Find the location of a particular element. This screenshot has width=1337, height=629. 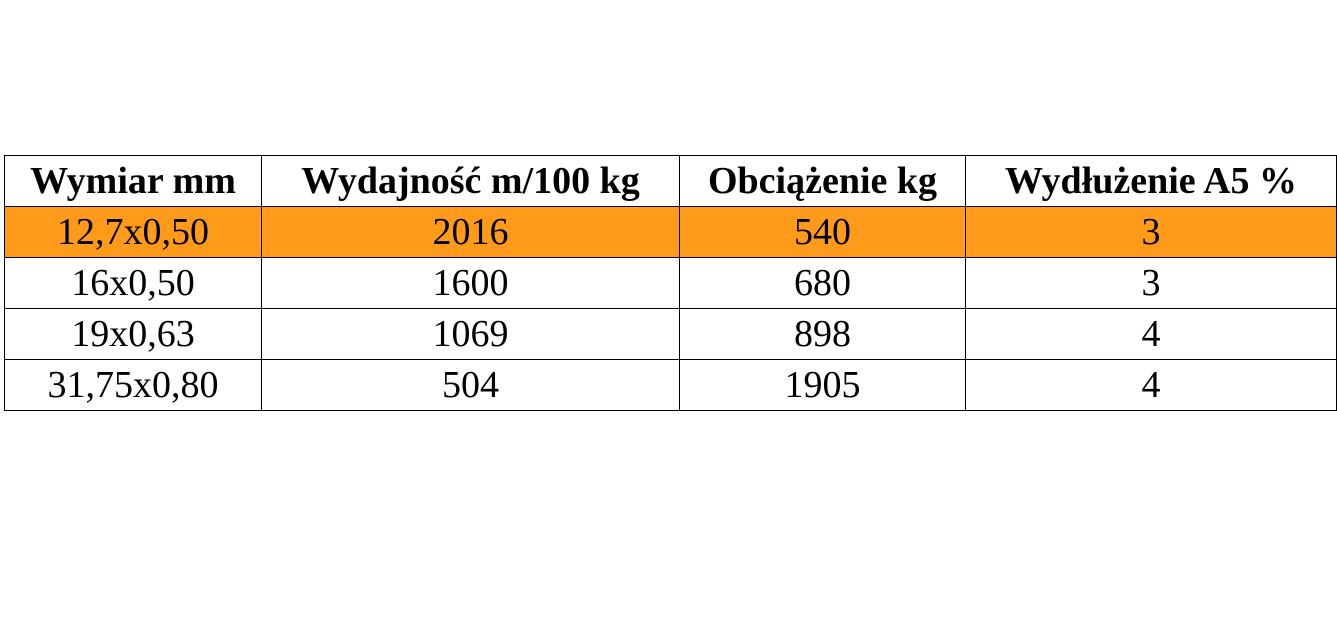

table-cell: 898 is located at coordinates (822, 334).